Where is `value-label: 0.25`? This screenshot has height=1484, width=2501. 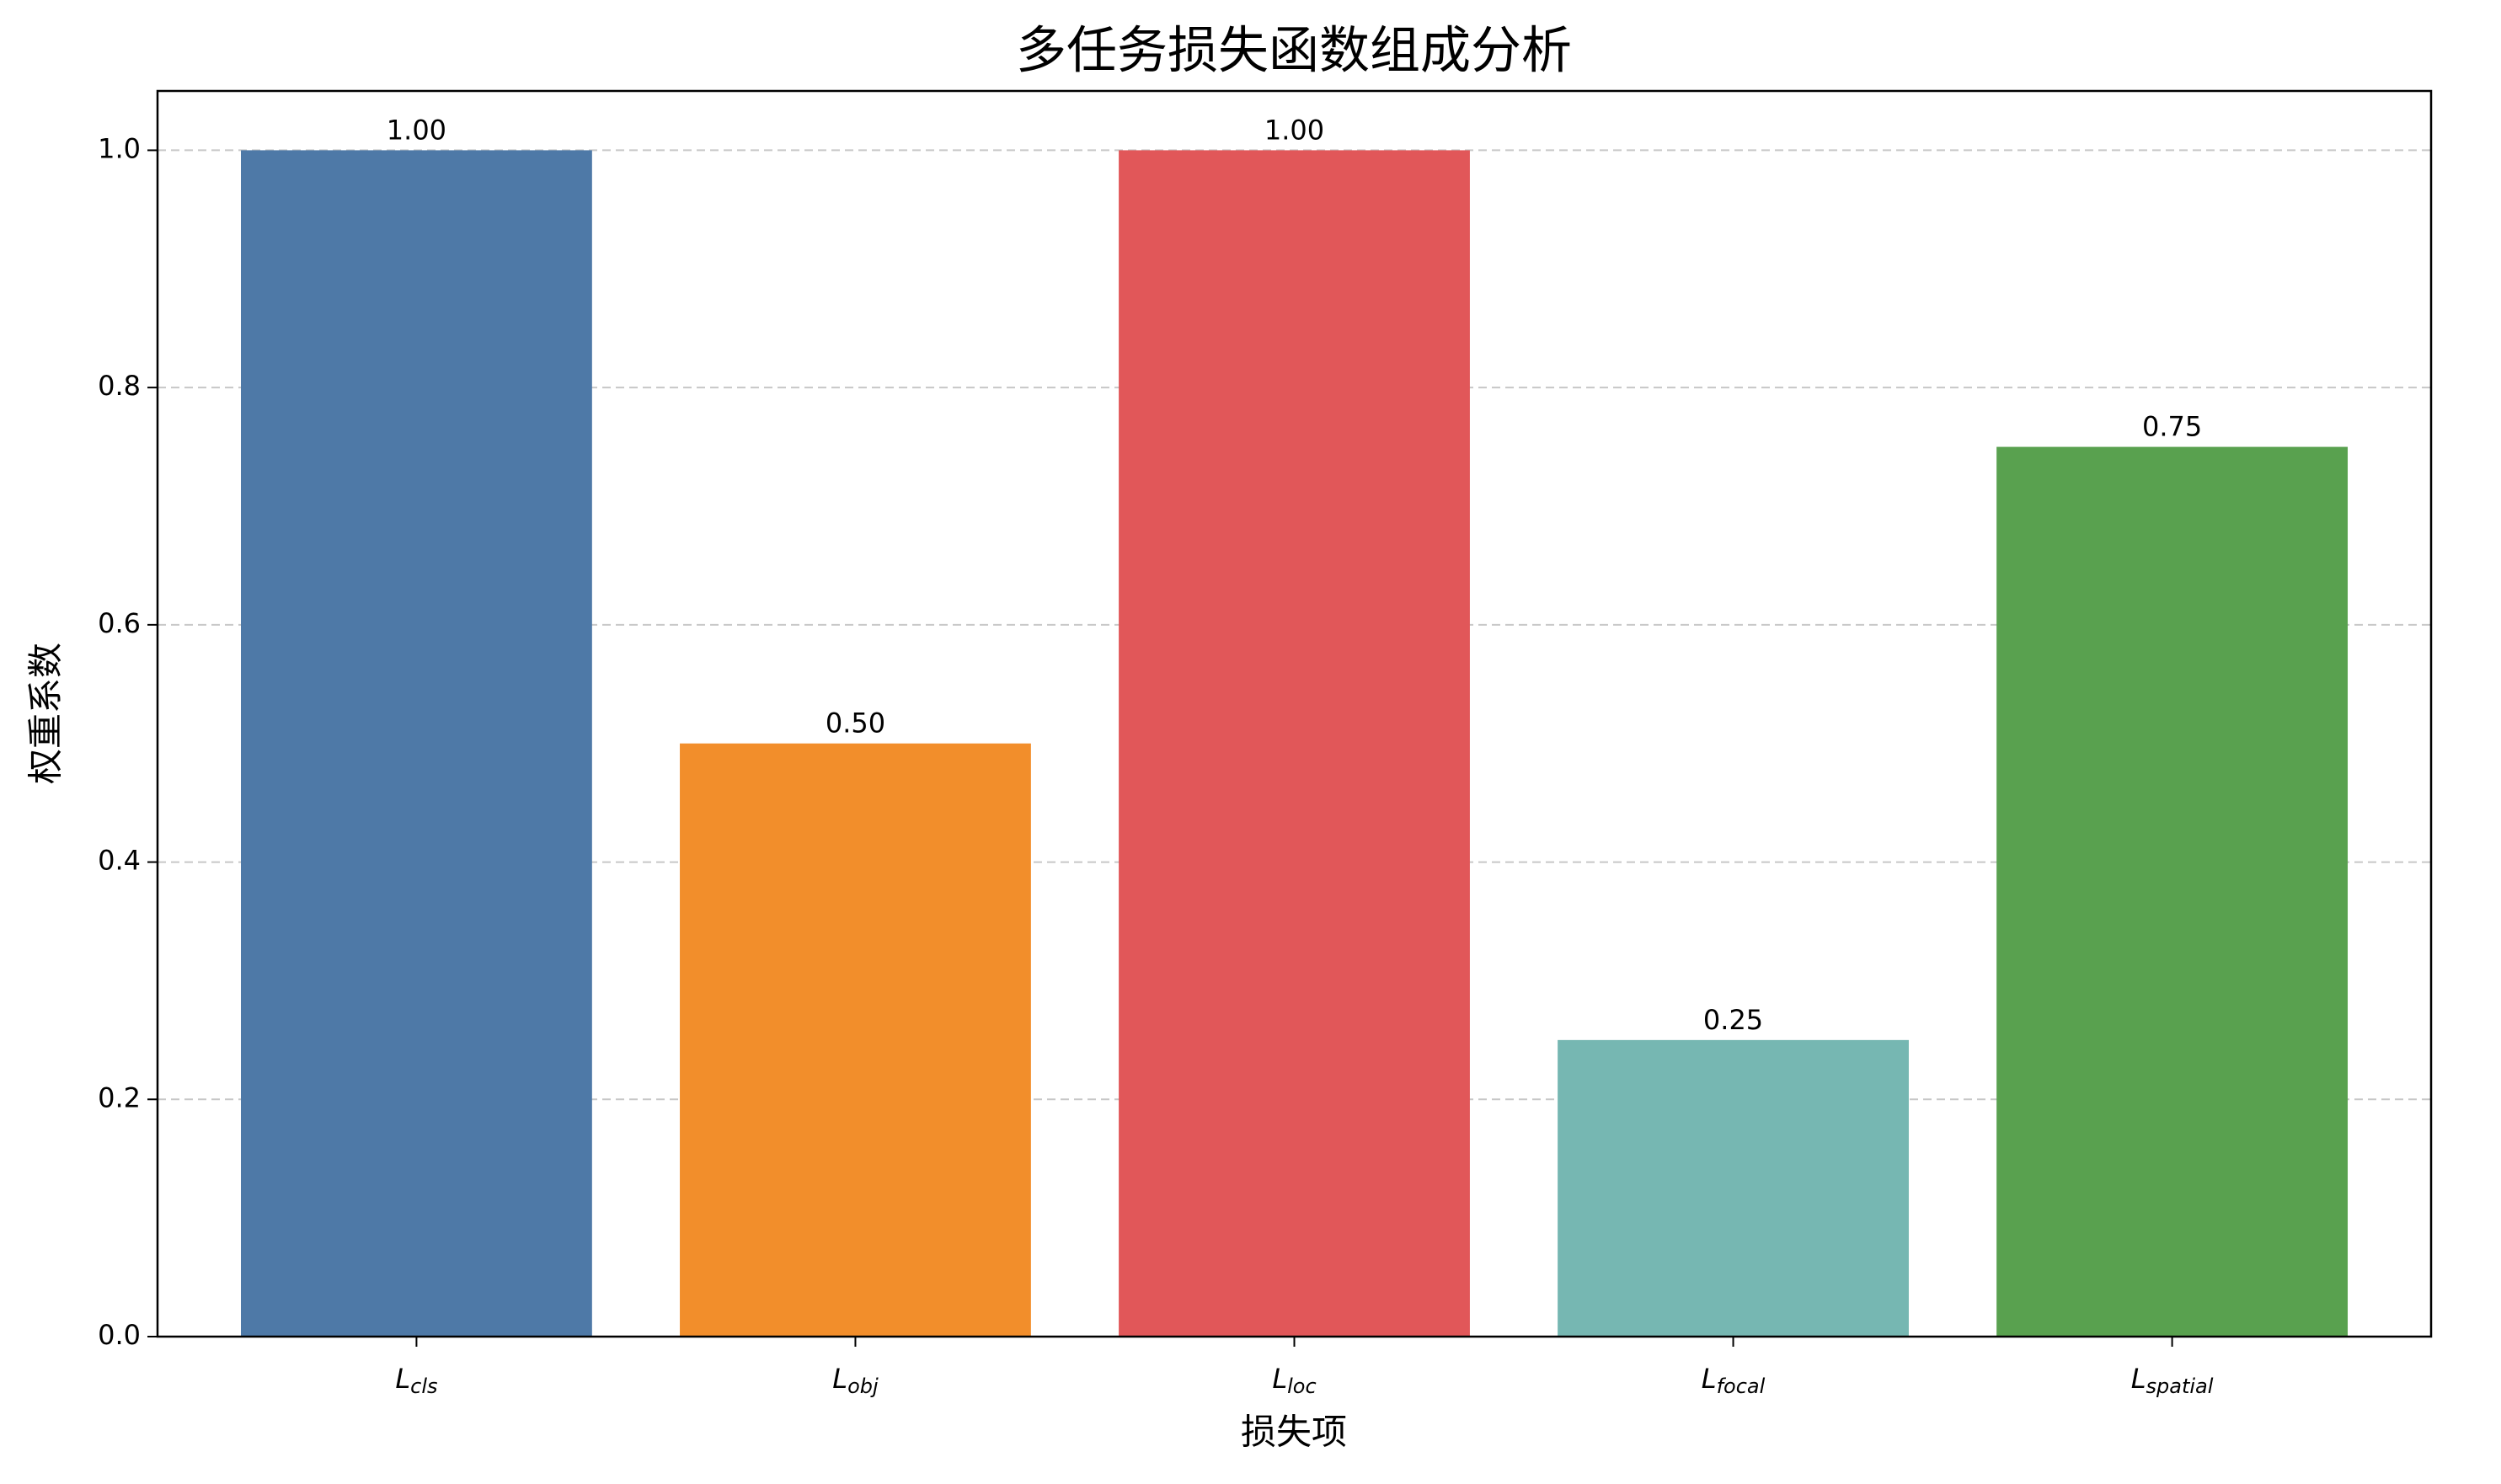 value-label: 0.25 is located at coordinates (1733, 1020).